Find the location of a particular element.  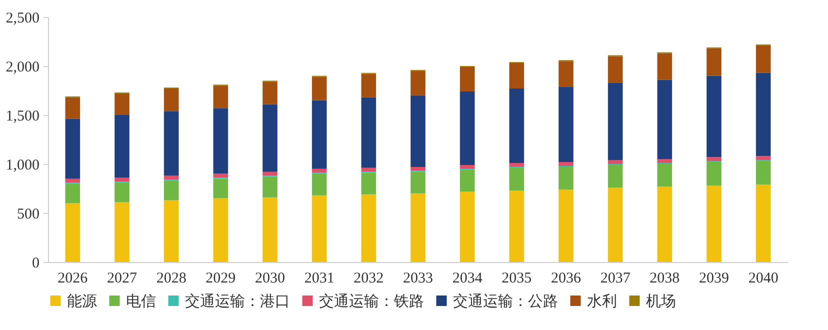

x-tick-label: 2030 is located at coordinates (270, 278).